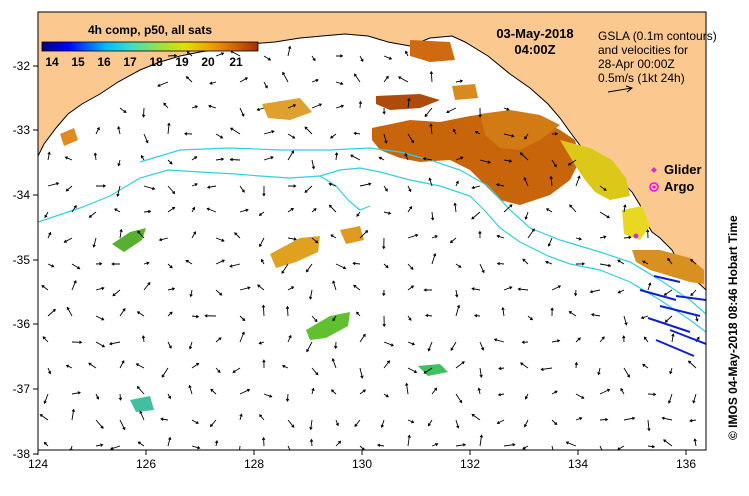 The height and width of the screenshot is (496, 749). Describe the element at coordinates (595, 170) in the screenshot. I see `sst-patch-east-yellow` at that location.